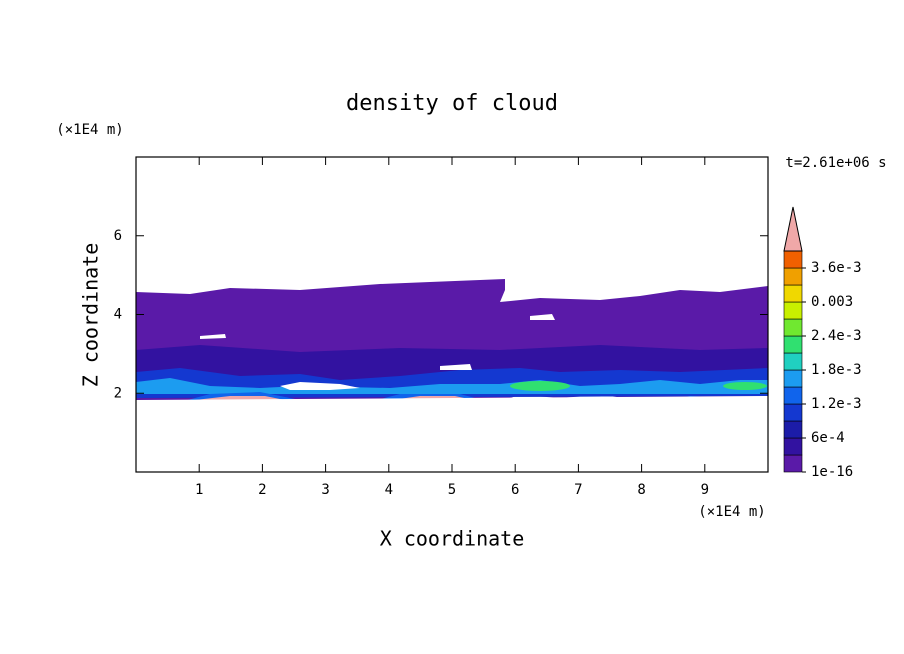 This screenshot has width=904, height=654. Describe the element at coordinates (118, 315) in the screenshot. I see `y-tick-label: 4` at that location.